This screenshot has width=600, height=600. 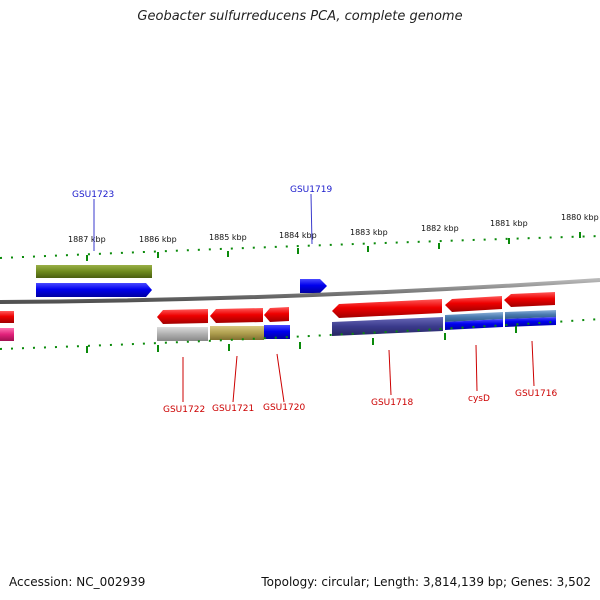 What do you see at coordinates (536, 394) in the screenshot?
I see `gene-label-gsu1716: GSU1716` at bounding box center [536, 394].